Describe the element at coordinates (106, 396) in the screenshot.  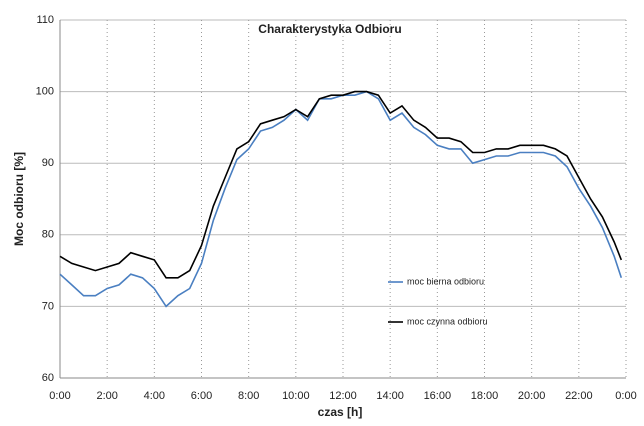
I see `x-tick-label: 2:00` at that location.